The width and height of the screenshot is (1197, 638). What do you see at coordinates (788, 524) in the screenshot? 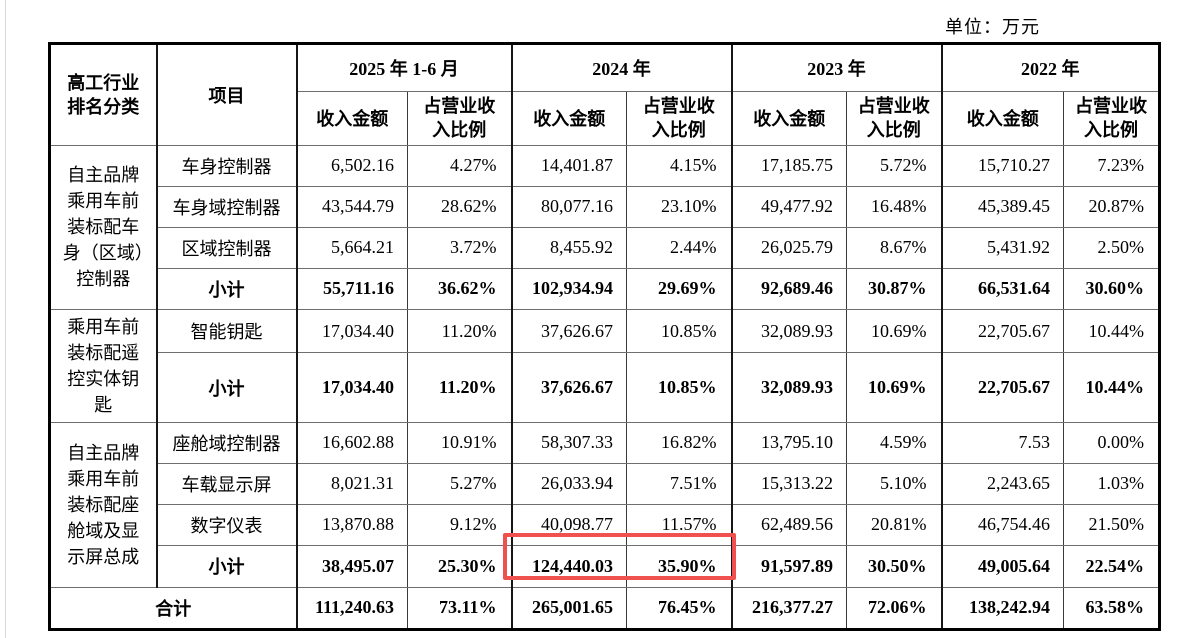
I see `revenue-cell: 62,489.56` at bounding box center [788, 524].